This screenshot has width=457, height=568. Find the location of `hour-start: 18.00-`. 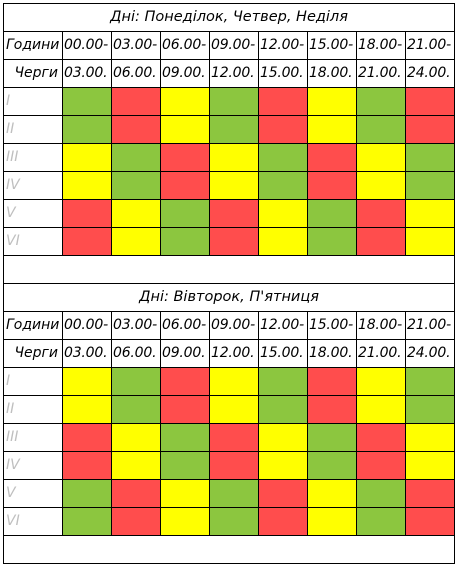

hour-start: 18.00- is located at coordinates (381, 325).